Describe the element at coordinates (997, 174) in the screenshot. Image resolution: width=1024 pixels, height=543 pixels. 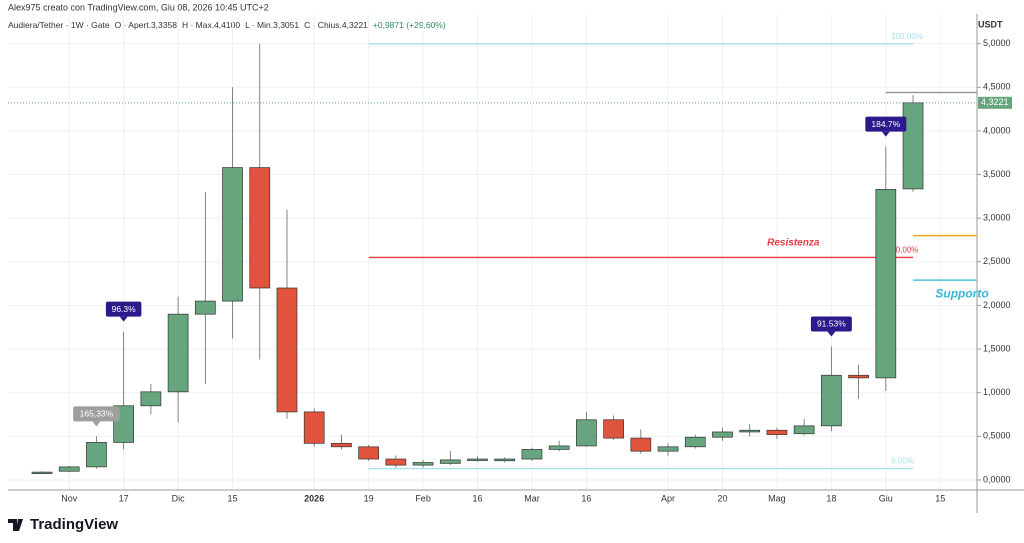
I see `y-tick-label: 3,5000` at that location.